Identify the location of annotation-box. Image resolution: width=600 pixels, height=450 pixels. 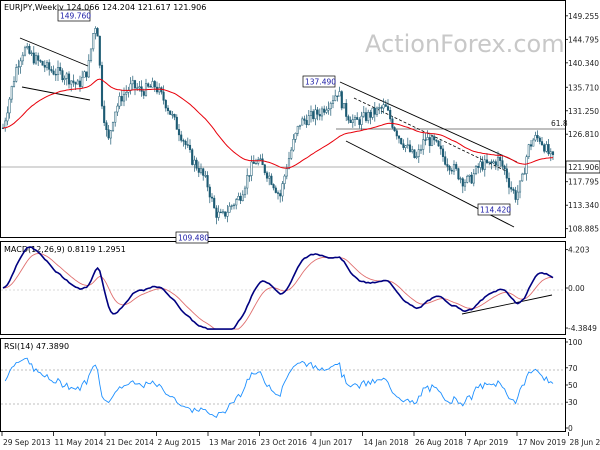
(494, 209).